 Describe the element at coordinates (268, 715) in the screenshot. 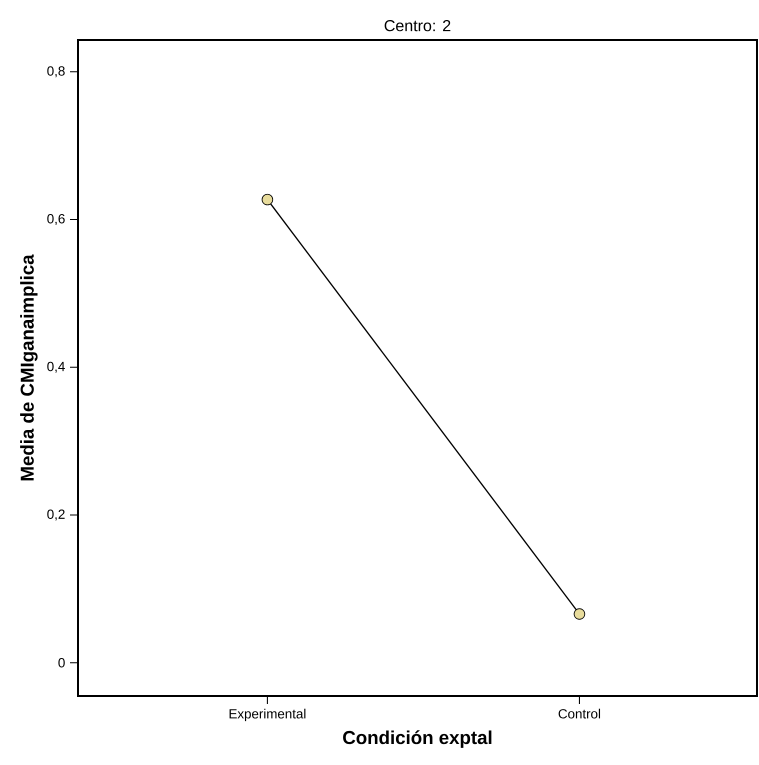

I see `x-tick-label: Experimental` at that location.